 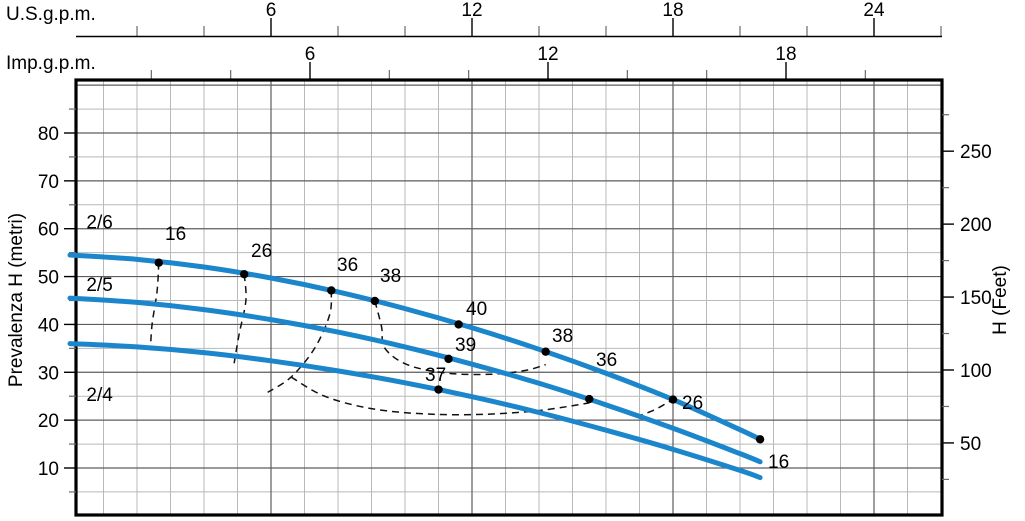 What do you see at coordinates (240, 319) in the screenshot?
I see `iso-26-left` at bounding box center [240, 319].